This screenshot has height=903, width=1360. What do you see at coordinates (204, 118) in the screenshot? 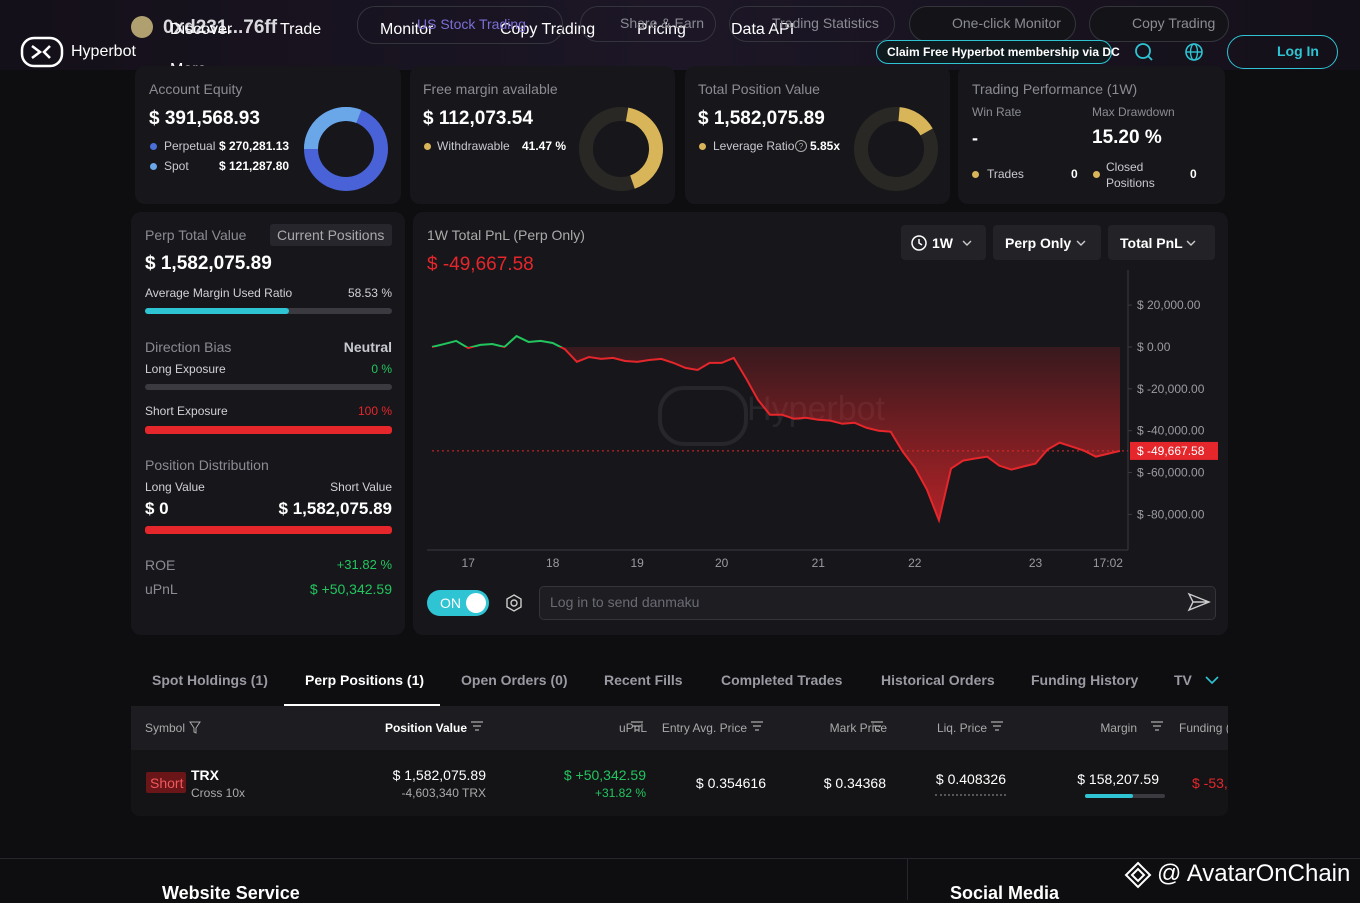
I see `card-value: $ 391,568.93` at bounding box center [204, 118].